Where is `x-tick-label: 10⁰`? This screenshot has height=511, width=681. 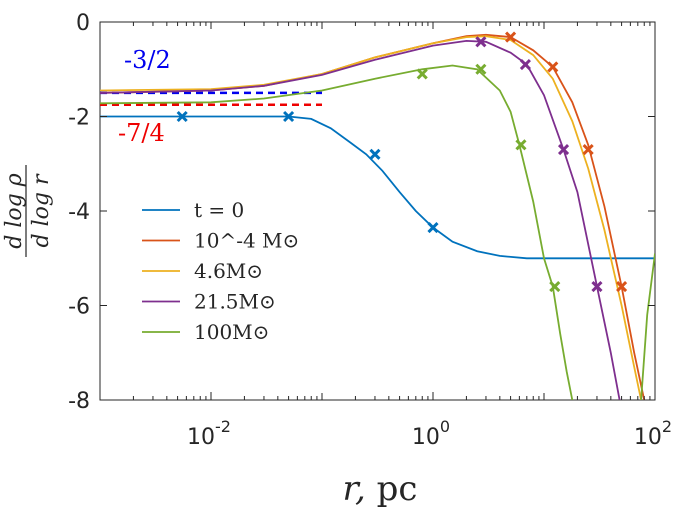
x-tick-label: 10⁰ is located at coordinates (431, 433).